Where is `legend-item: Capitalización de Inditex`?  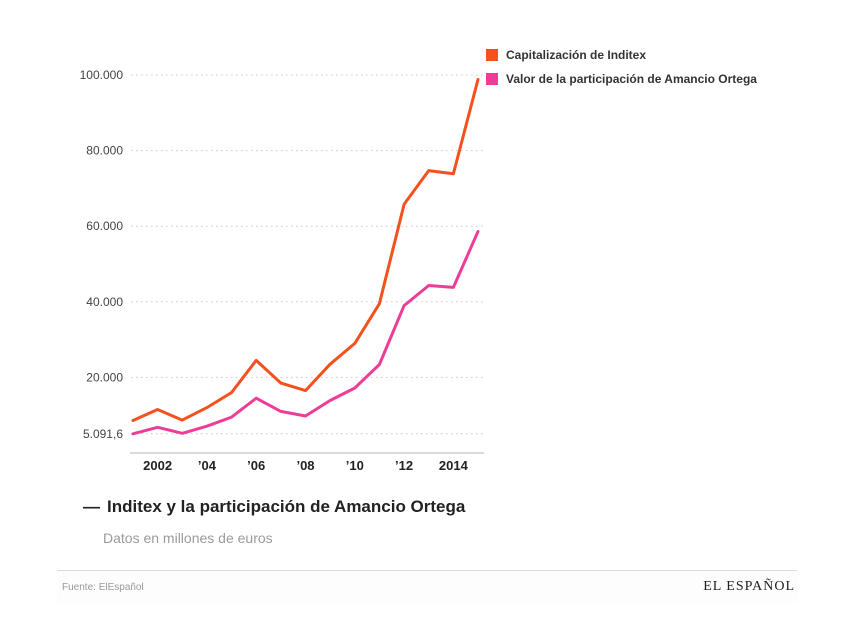 legend-item: Capitalización de Inditex is located at coordinates (621, 55).